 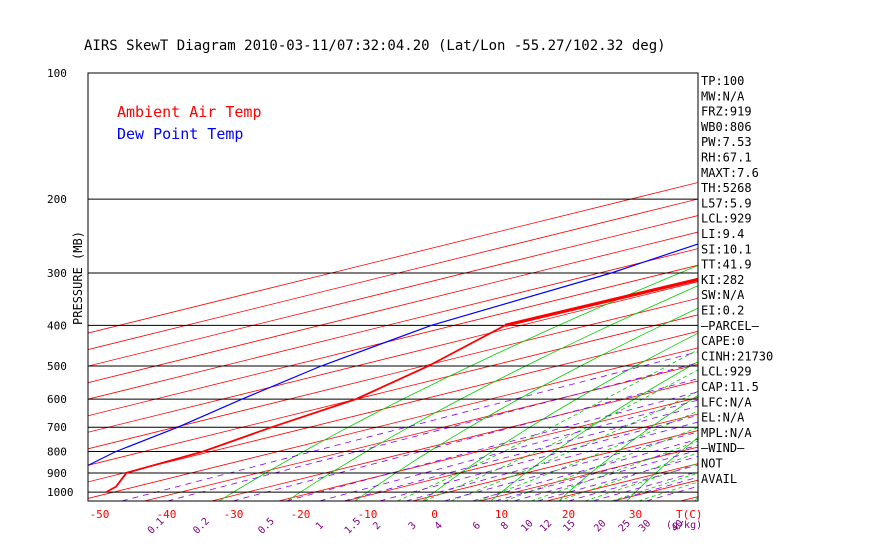 What do you see at coordinates (684, 525) in the screenshot?
I see `mixing-ratio-unit-label: (g/kg)` at bounding box center [684, 525].